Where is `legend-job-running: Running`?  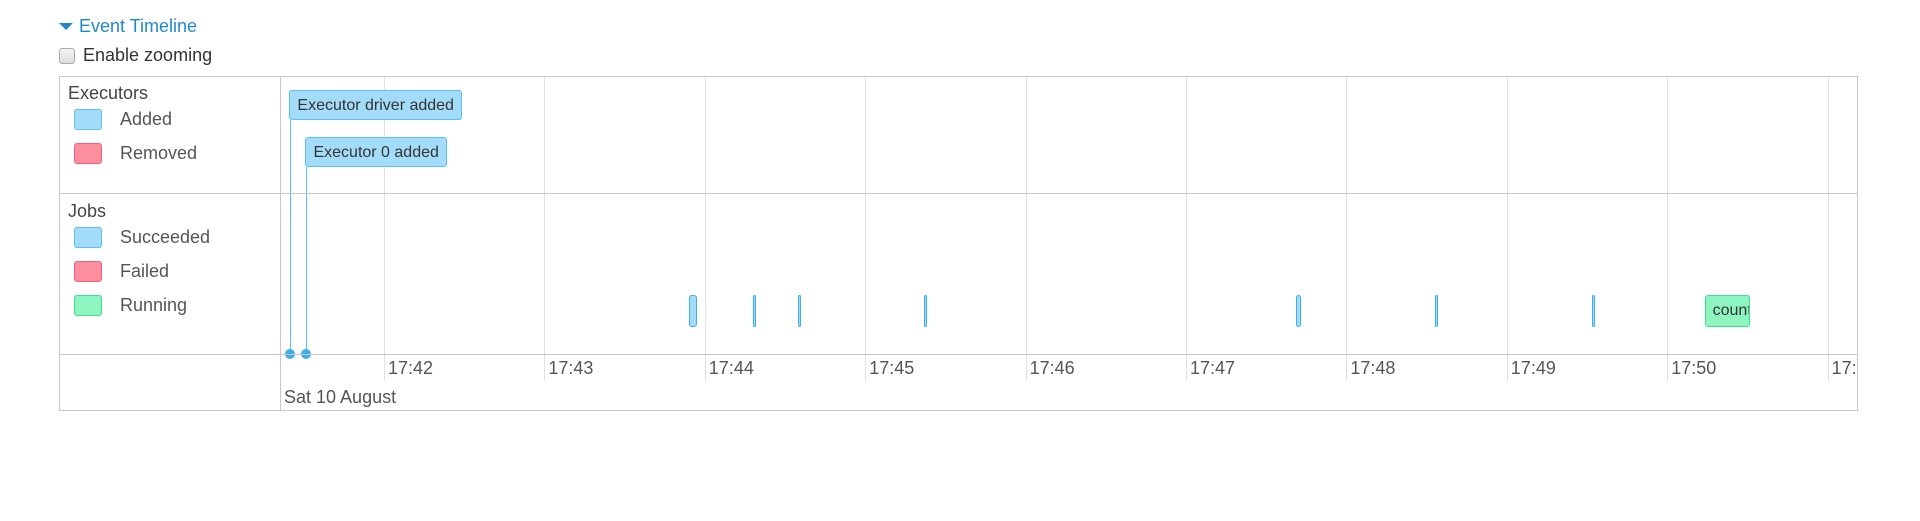 legend-job-running: Running is located at coordinates (130, 305).